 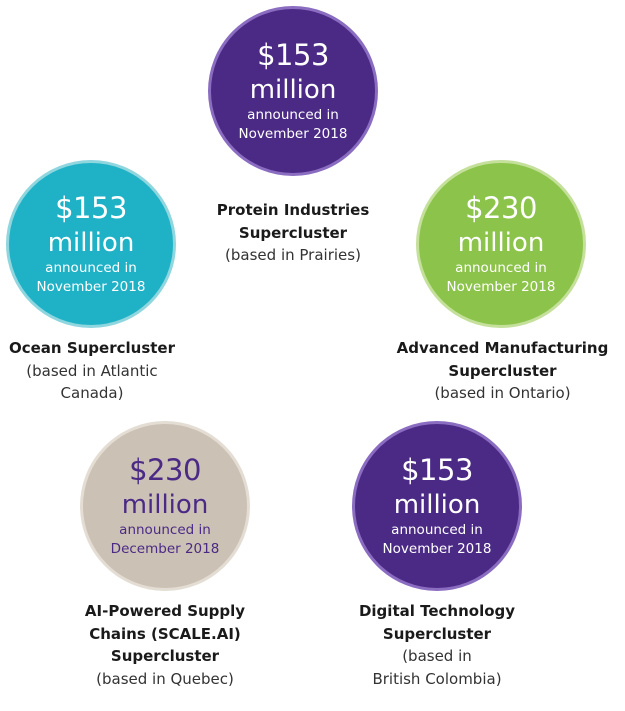 I want to click on cluster-name-line: Protein Industries, so click(x=293, y=210).